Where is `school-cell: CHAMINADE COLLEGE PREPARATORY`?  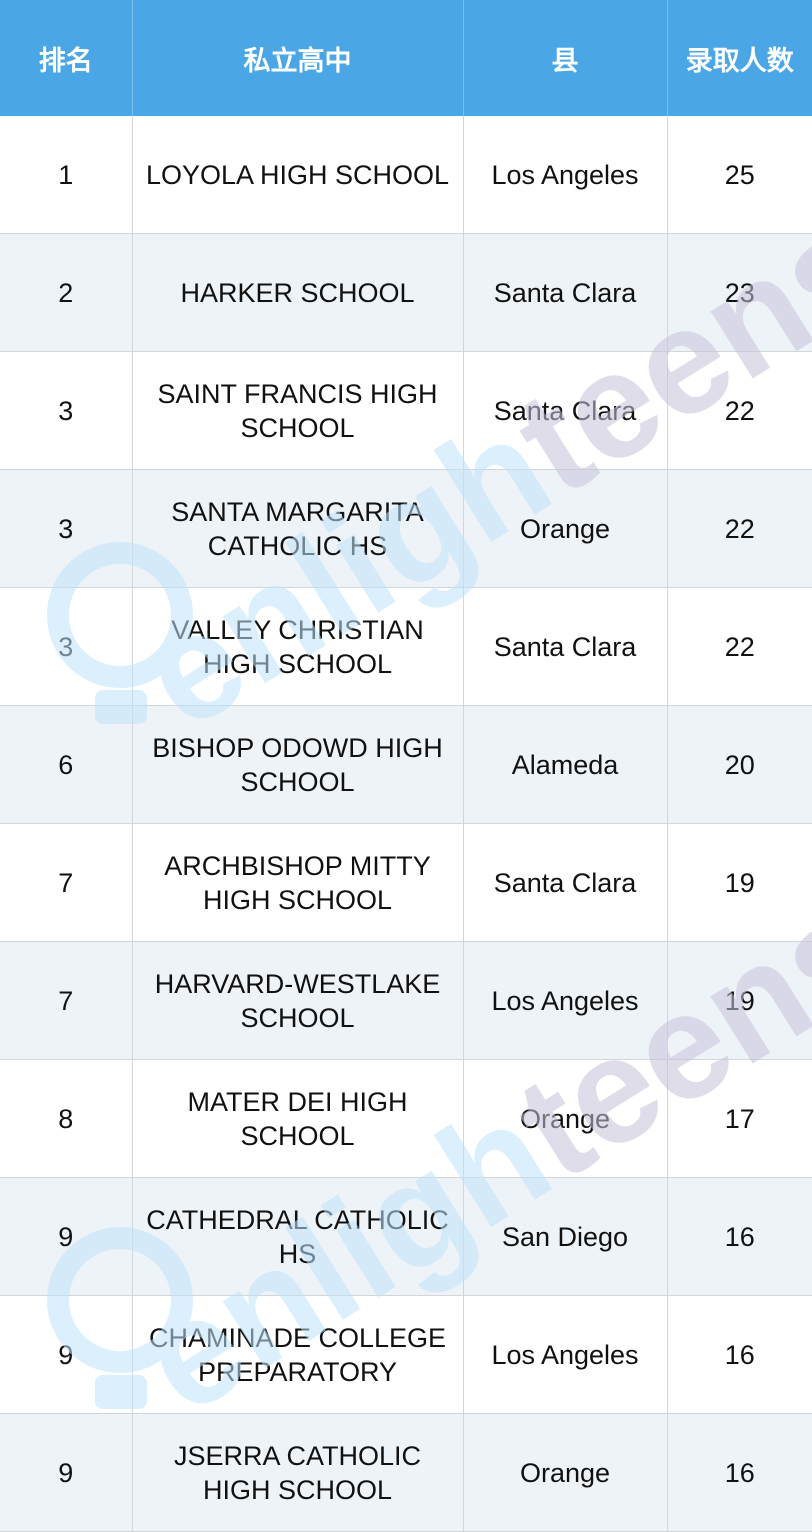 school-cell: CHAMINADE COLLEGE PREPARATORY is located at coordinates (298, 1354).